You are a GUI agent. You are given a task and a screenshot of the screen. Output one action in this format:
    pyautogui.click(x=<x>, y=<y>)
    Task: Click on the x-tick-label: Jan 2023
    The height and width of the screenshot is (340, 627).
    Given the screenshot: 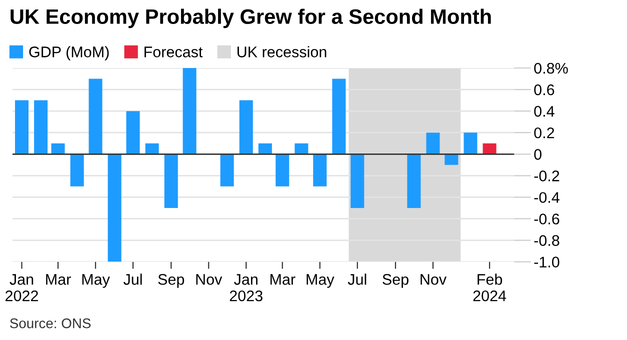 What is the action you would take?
    pyautogui.click(x=246, y=288)
    